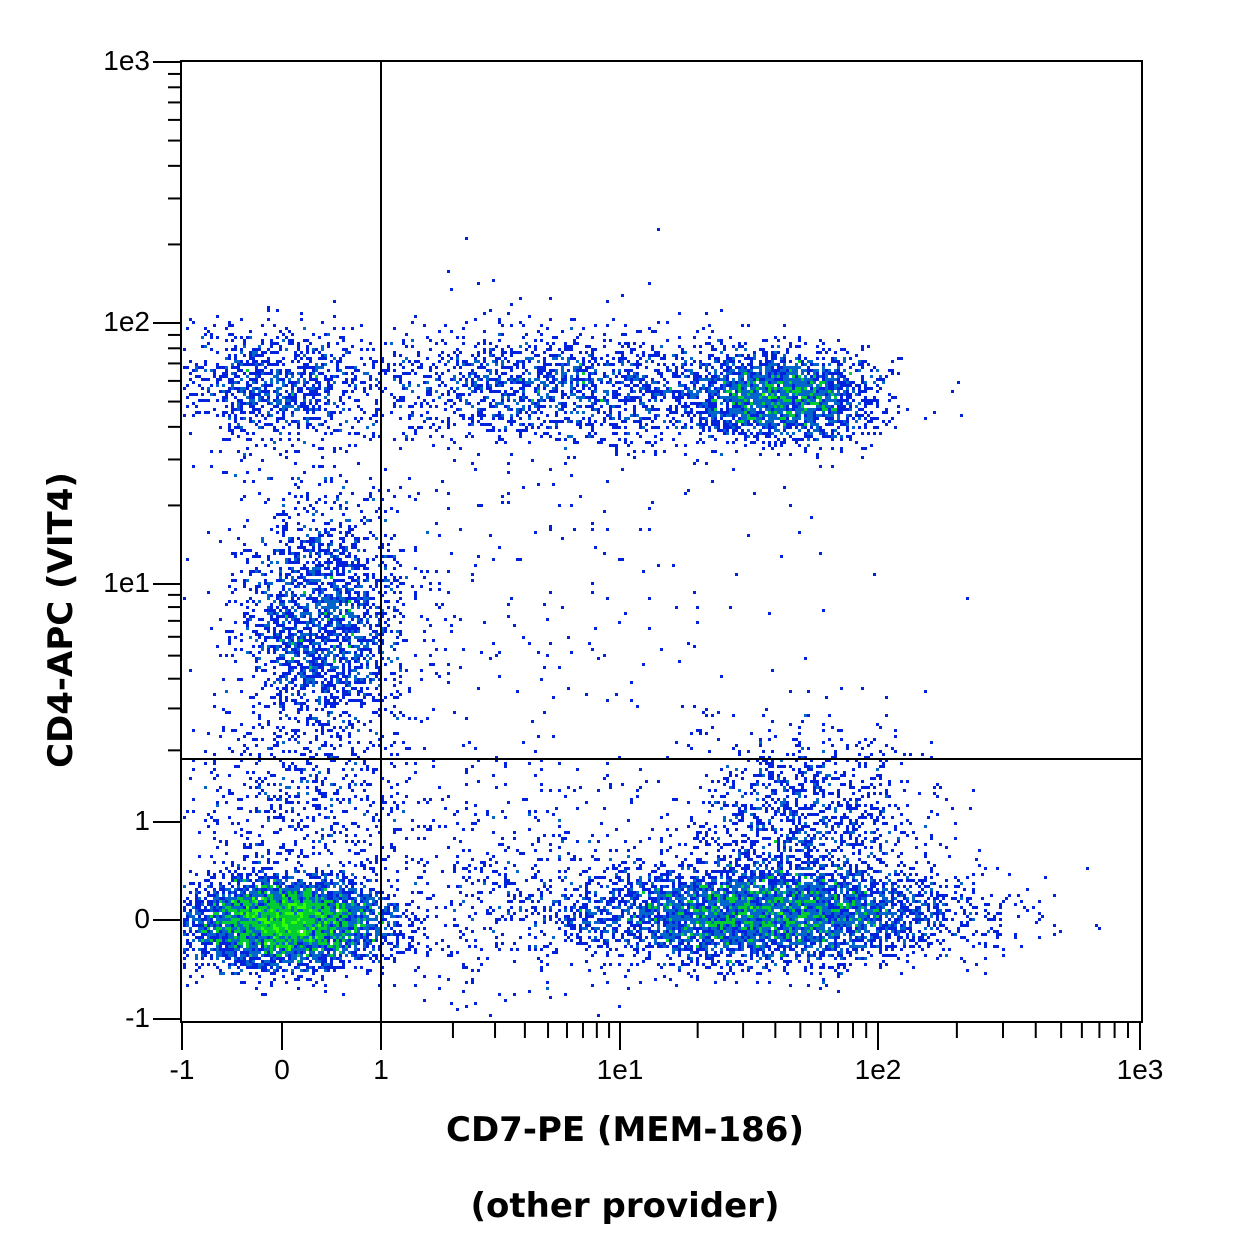  What do you see at coordinates (381, 1069) in the screenshot?
I see `x-tick-label: 1` at bounding box center [381, 1069].